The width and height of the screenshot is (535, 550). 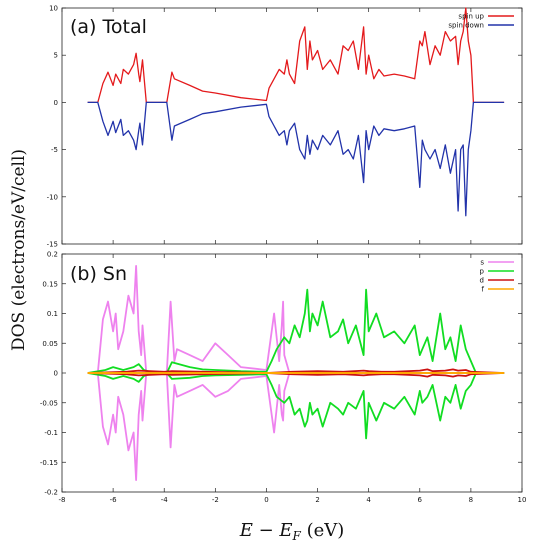 I want to click on panel-a-ytick-label: 0, so click(x=56, y=103).